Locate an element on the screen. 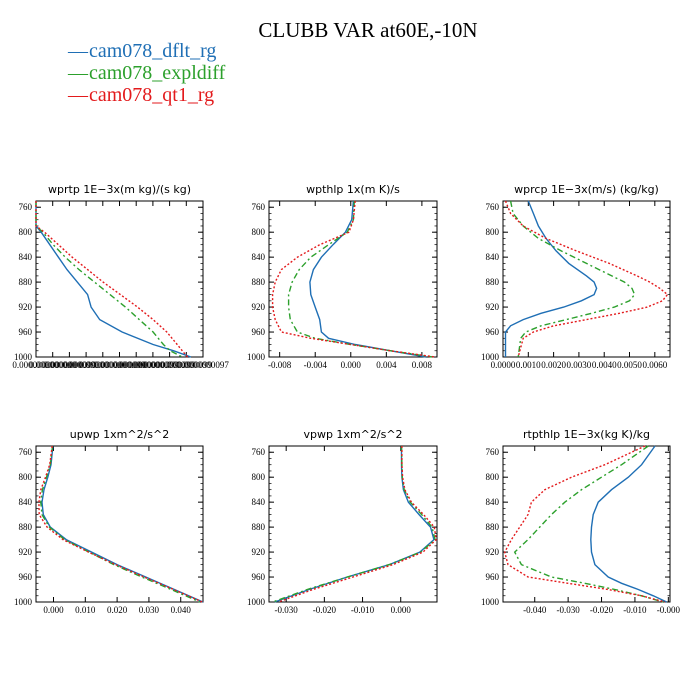  panel-title: vpwp 1xm^2/s^2 is located at coordinates (352, 434).